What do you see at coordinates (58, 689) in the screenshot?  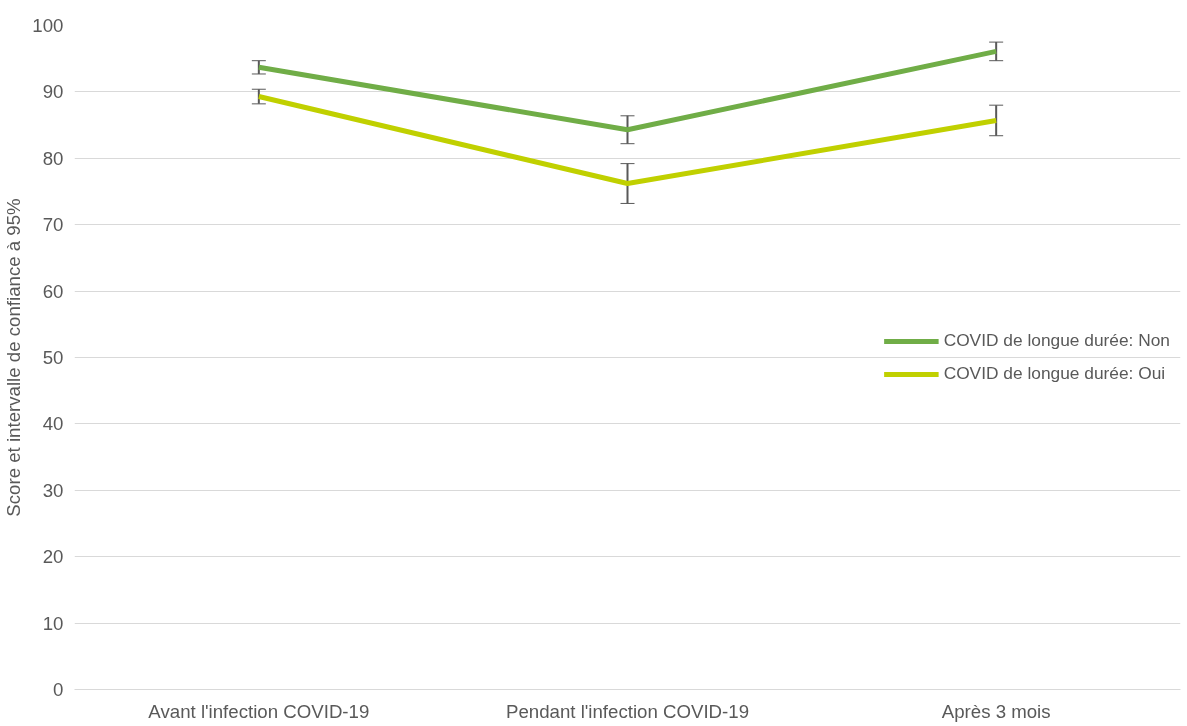 I see `y-tick-label: 0` at bounding box center [58, 689].